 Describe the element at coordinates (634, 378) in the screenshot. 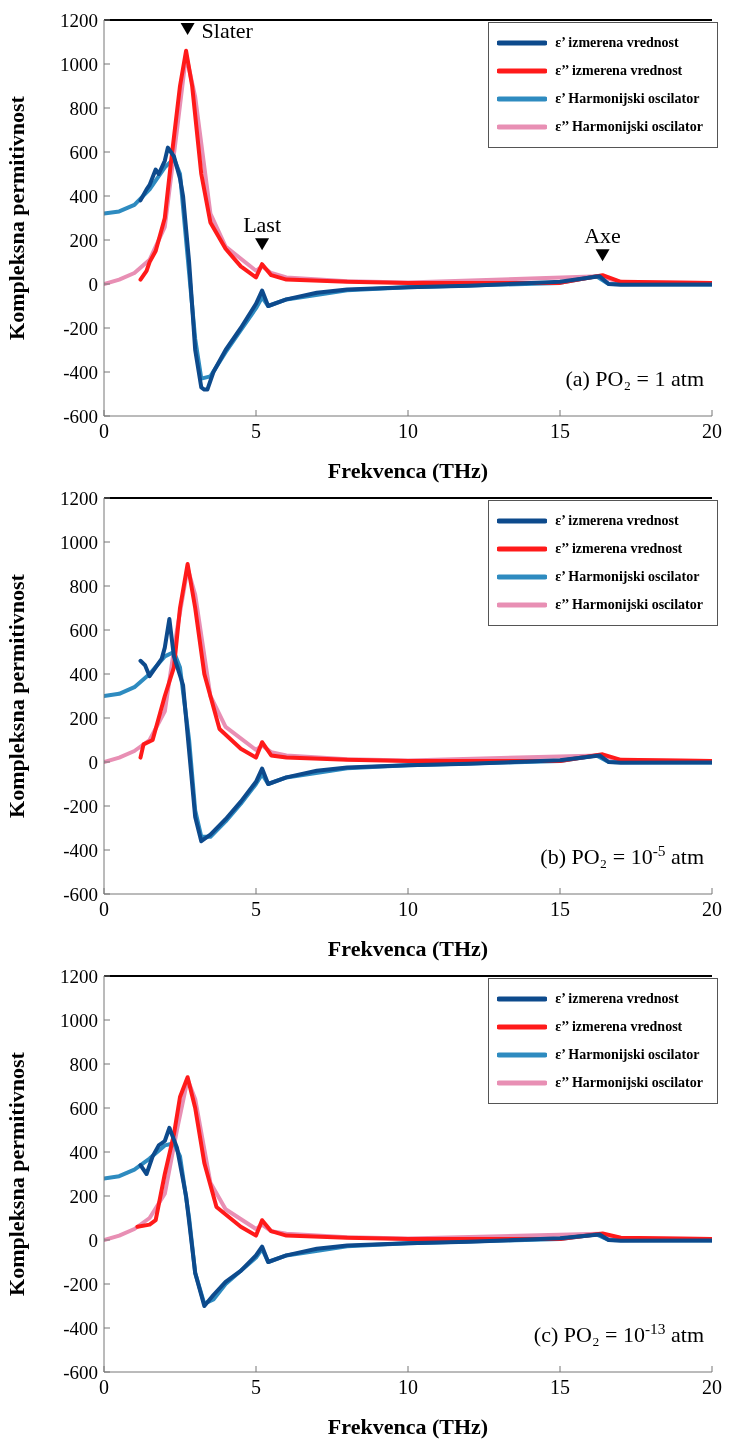

I see `annotation: (a) PO₂ = 1 atm` at that location.